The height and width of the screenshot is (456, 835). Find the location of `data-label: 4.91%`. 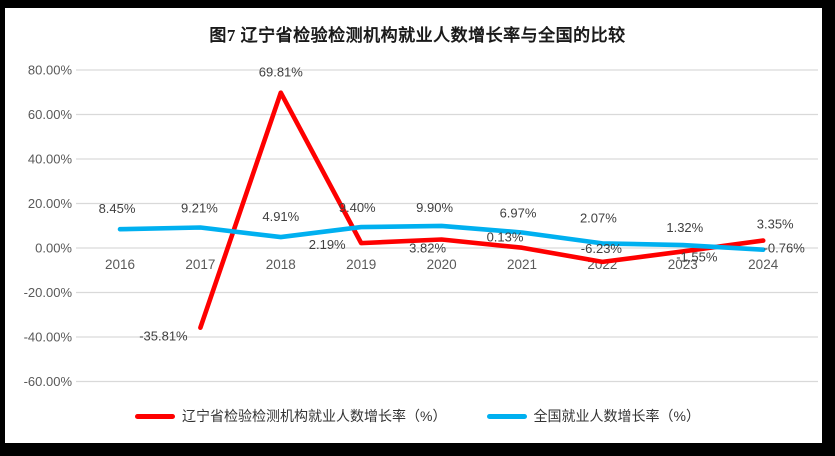

data-label: 4.91% is located at coordinates (280, 216).